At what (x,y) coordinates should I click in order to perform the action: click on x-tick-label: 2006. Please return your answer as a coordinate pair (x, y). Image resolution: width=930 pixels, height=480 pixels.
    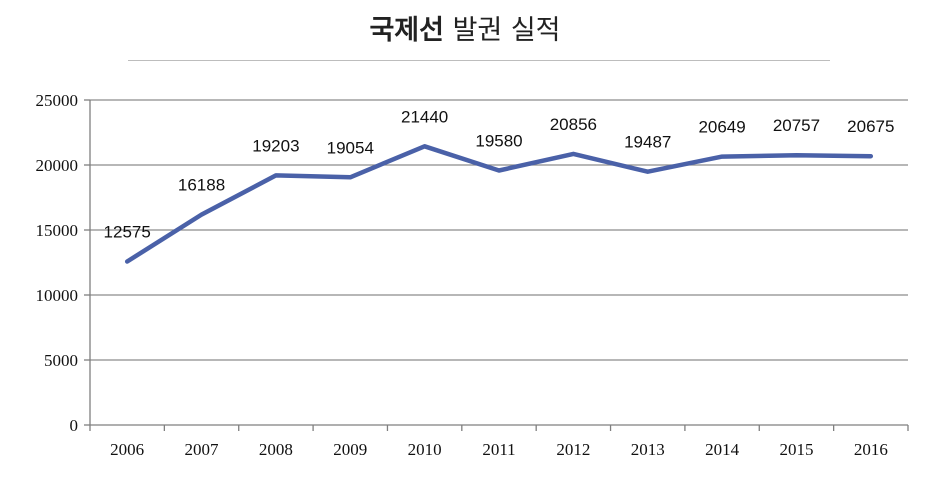
    Looking at the image, I should click on (127, 449).